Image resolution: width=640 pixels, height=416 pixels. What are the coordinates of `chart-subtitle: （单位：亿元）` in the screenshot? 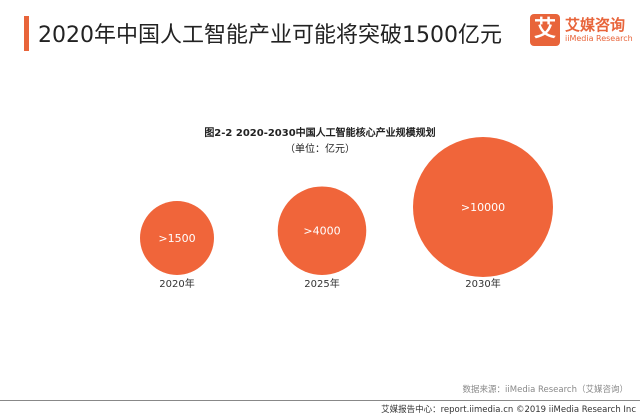 It's located at (320, 149).